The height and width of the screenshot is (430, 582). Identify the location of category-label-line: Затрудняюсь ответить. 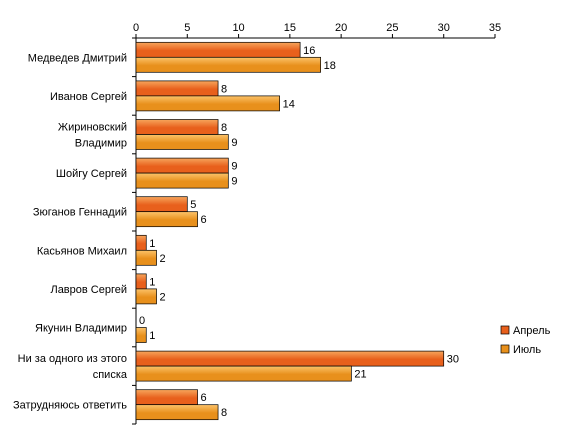
(70, 406).